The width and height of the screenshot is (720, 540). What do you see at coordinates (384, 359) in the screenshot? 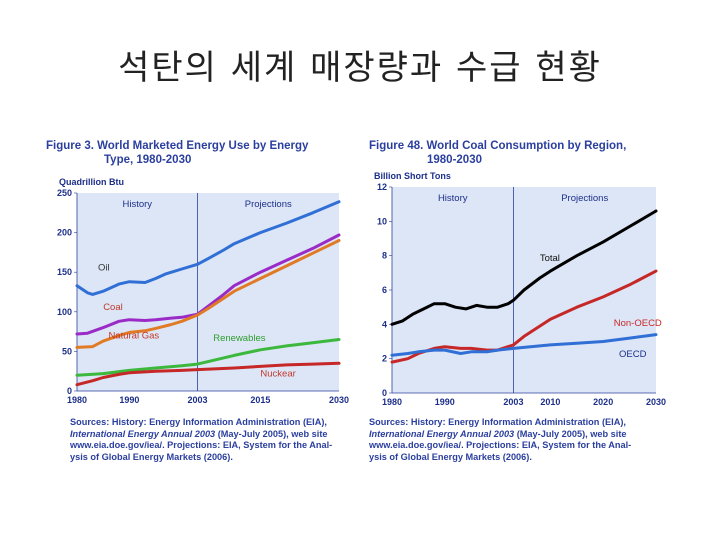
I see `y-tick-label: 2` at bounding box center [384, 359].